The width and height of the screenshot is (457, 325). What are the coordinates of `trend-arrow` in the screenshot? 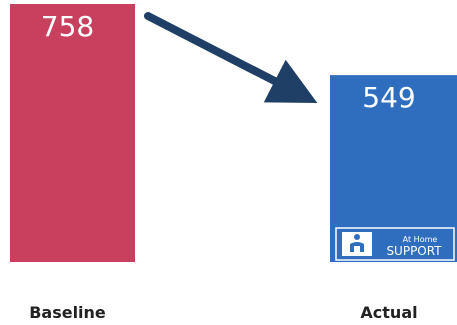 It's located at (231, 57).